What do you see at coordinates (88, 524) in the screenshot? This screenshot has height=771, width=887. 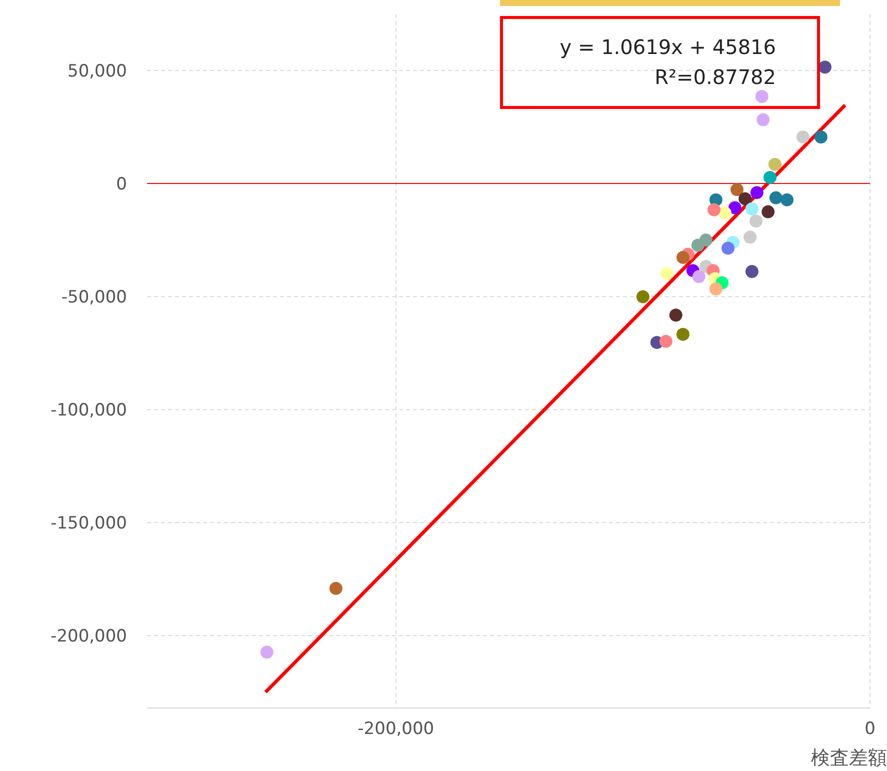 I see `y-tick-label: -150,000` at bounding box center [88, 524].